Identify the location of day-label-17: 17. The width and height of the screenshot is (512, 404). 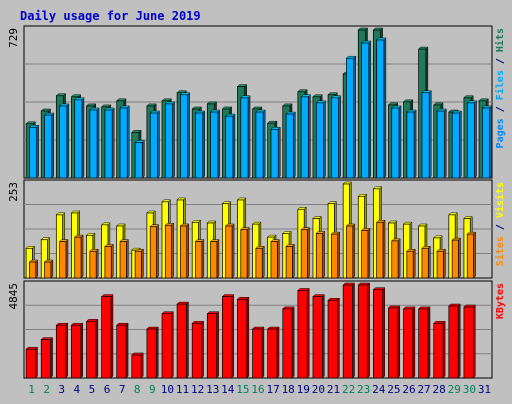
(272, 389).